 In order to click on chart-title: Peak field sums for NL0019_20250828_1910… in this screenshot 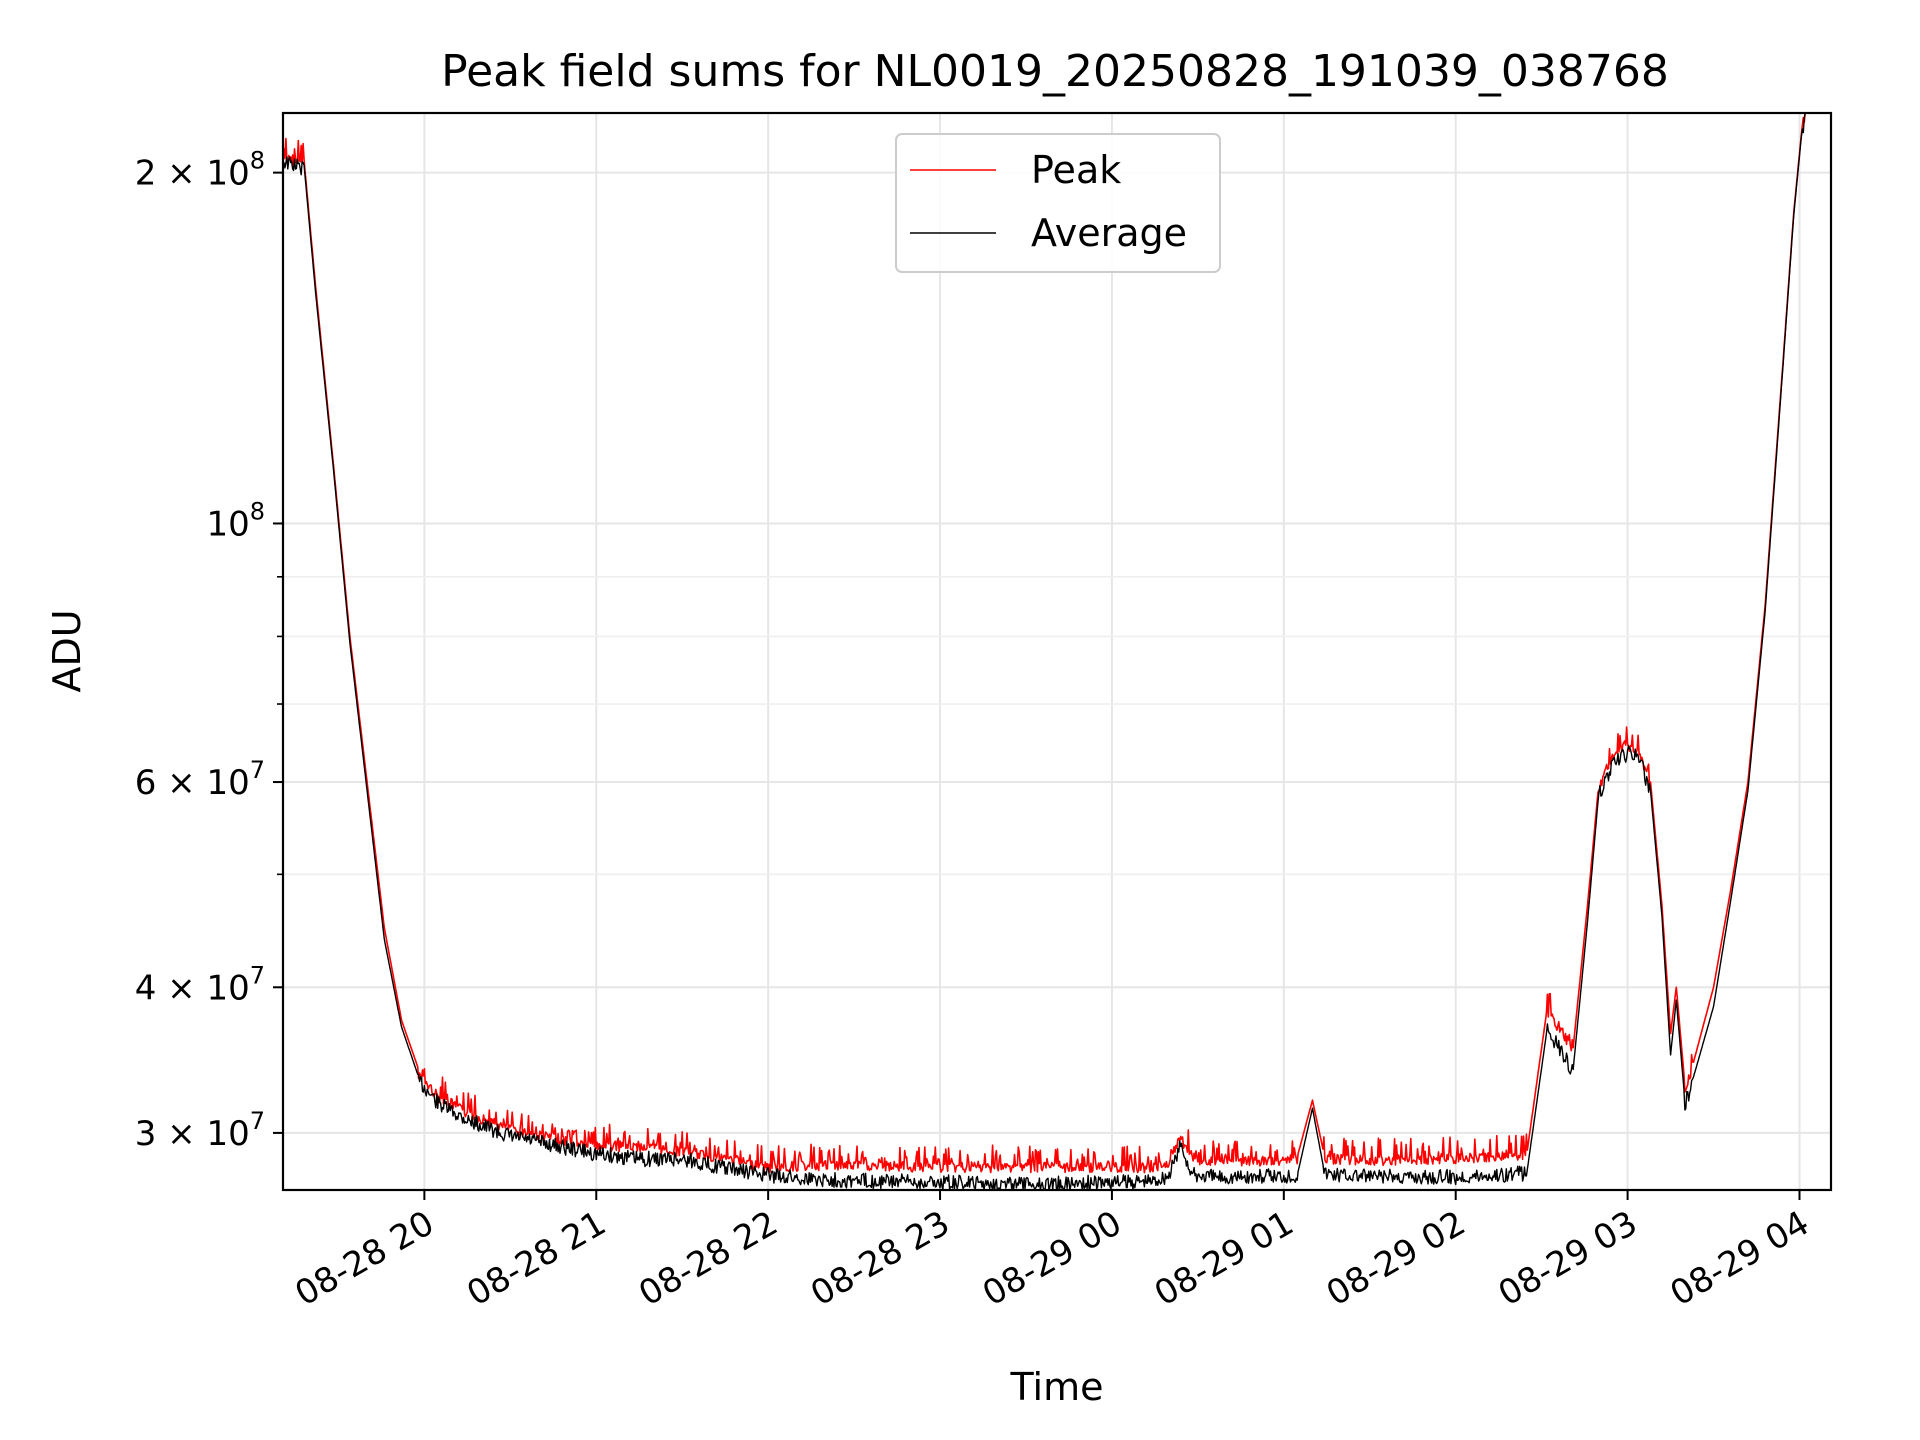, I will do `click(1055, 71)`.